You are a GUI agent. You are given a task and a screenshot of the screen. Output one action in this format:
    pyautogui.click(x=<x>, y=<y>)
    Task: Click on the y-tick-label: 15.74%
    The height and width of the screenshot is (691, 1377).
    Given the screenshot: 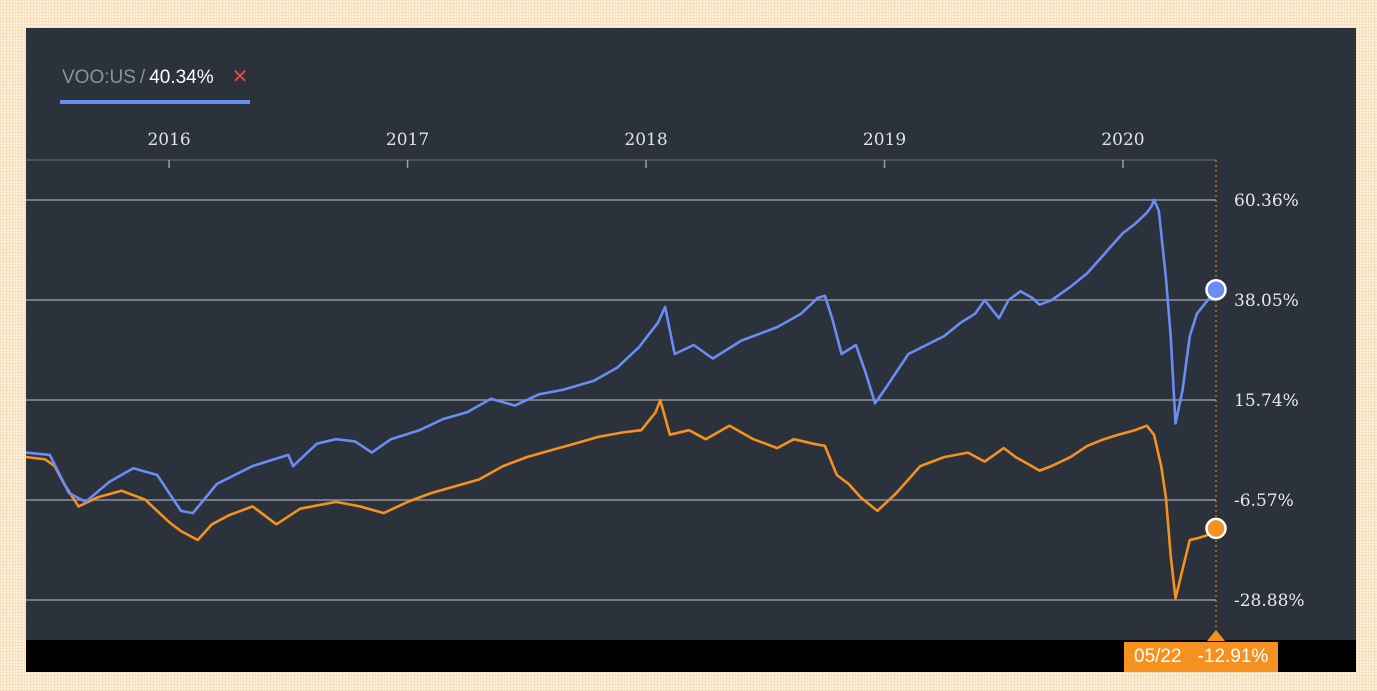 What is the action you would take?
    pyautogui.click(x=1266, y=401)
    